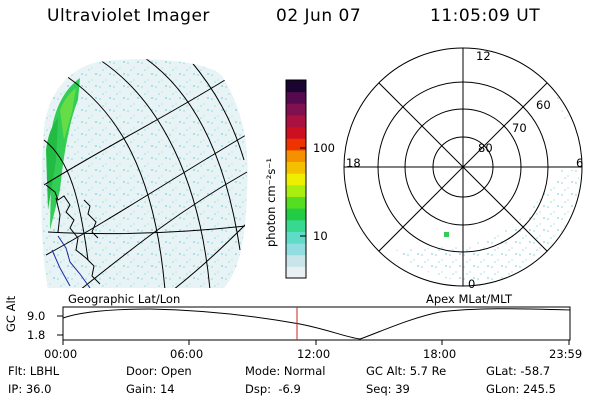 This screenshot has width=600, height=400. Describe the element at coordinates (483, 56) in the screenshot. I see `mlt-label-12: 12` at that location.